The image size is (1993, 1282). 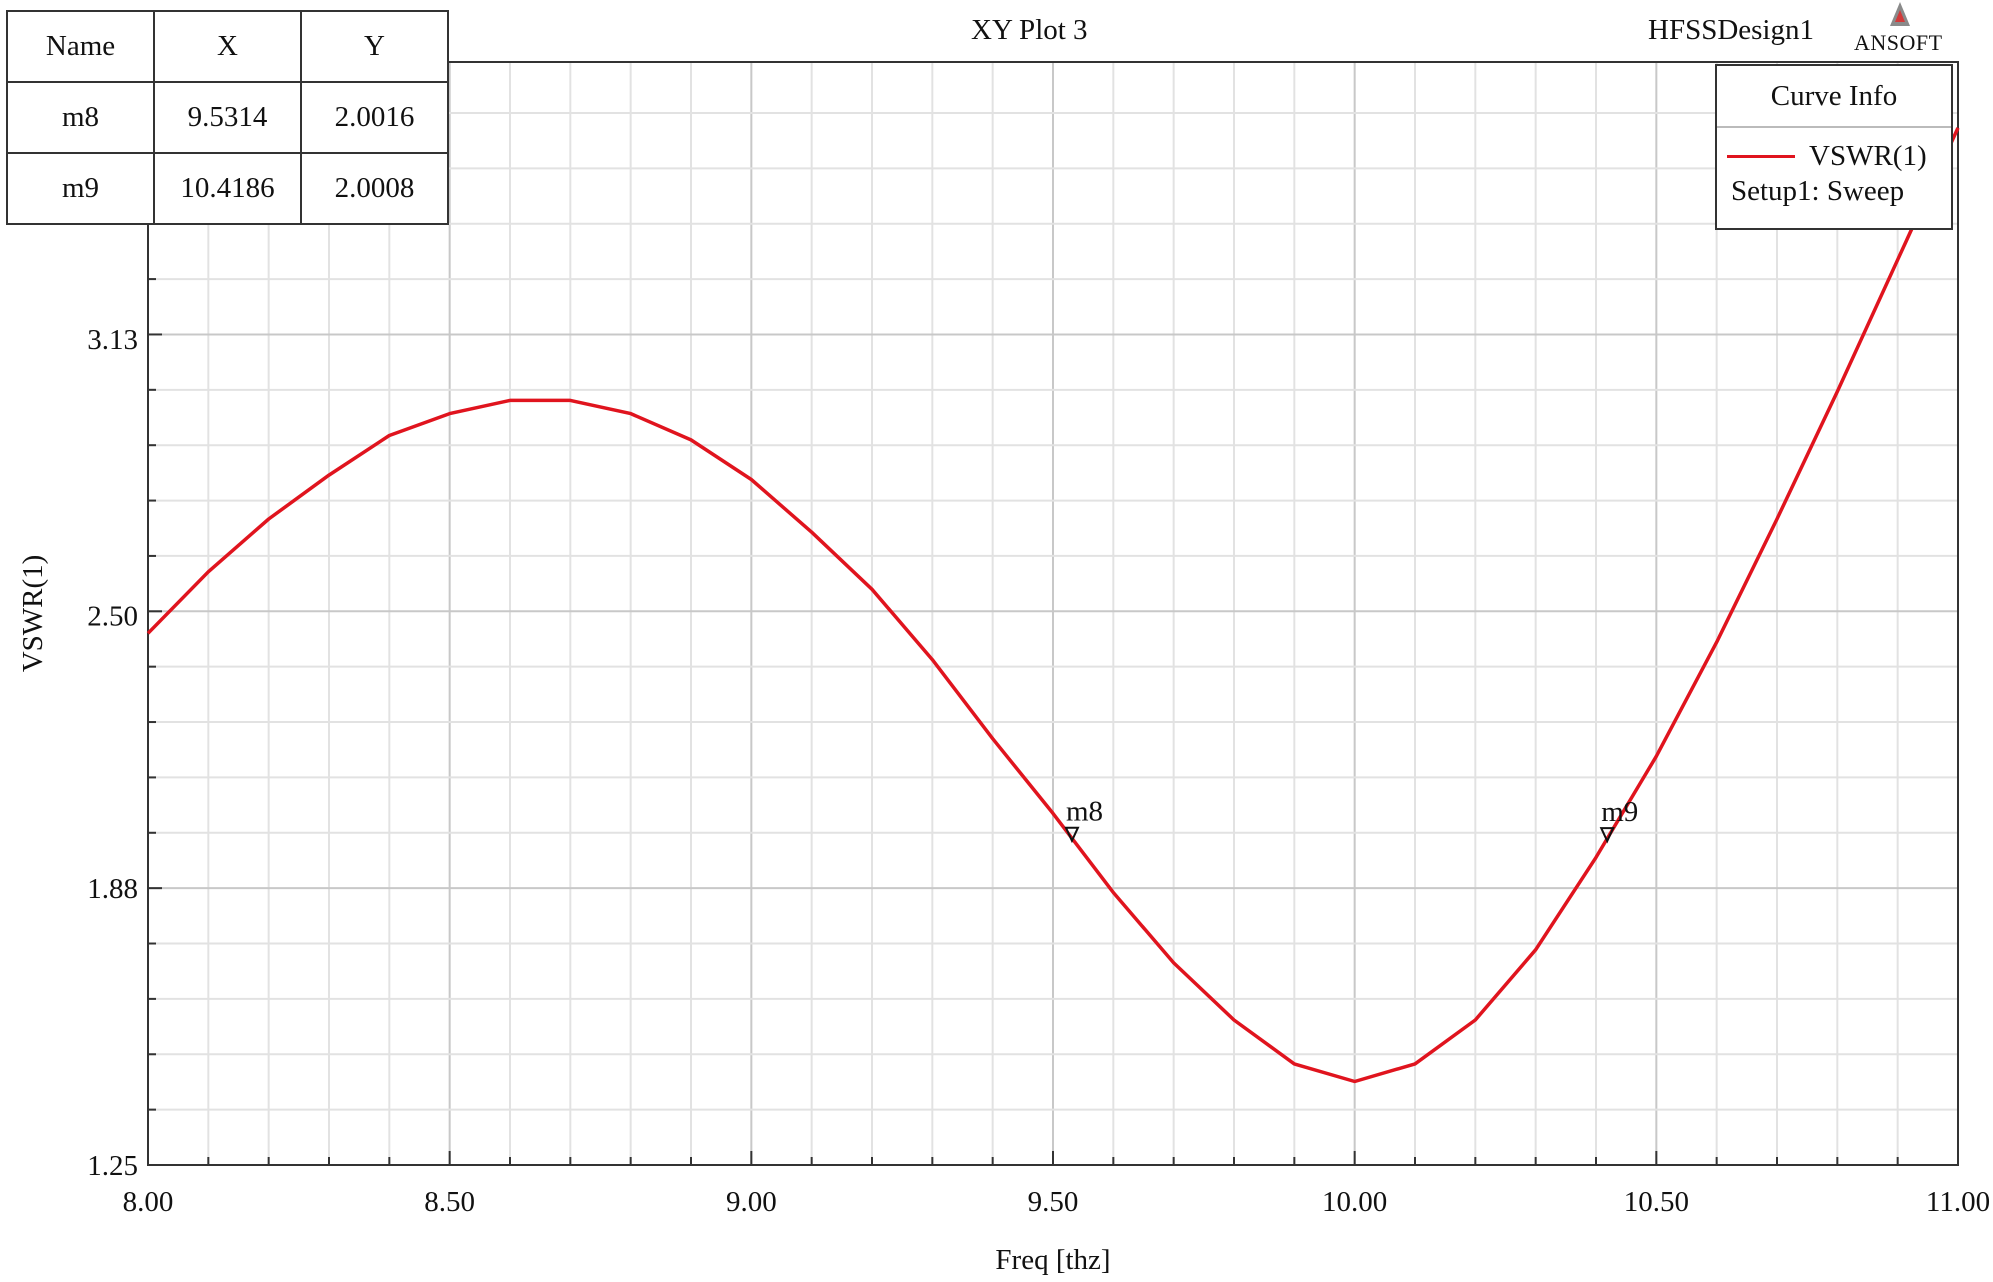 I want to click on x-tick-label: 8.00, so click(x=148, y=1202).